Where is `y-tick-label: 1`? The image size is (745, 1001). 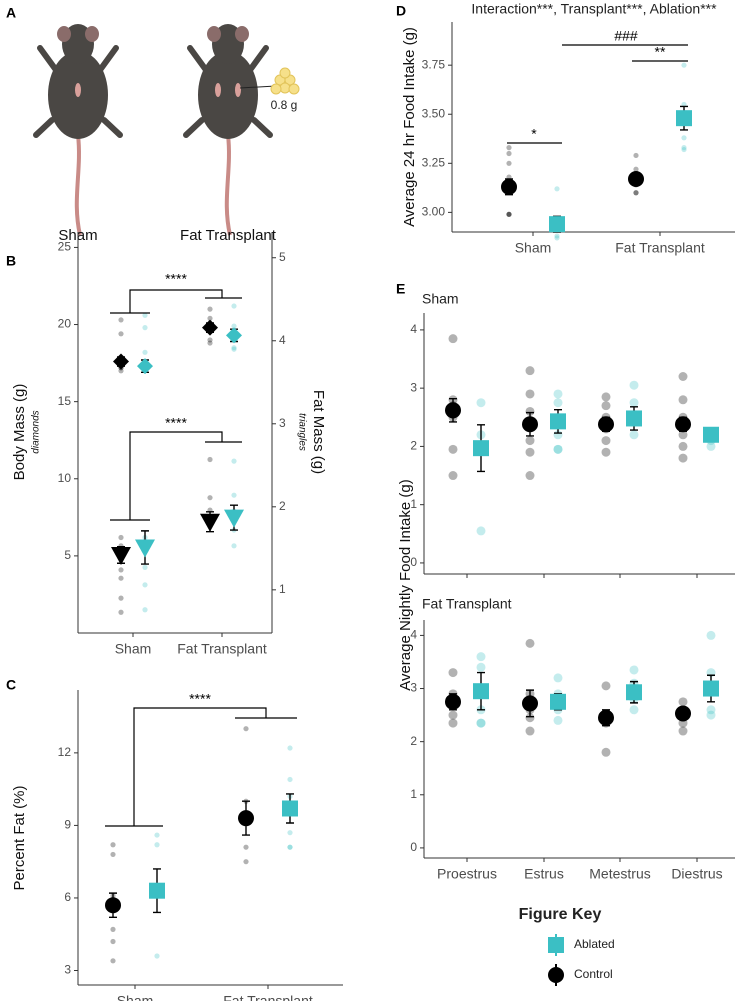
y-tick-label: 1 is located at coordinates (413, 794).